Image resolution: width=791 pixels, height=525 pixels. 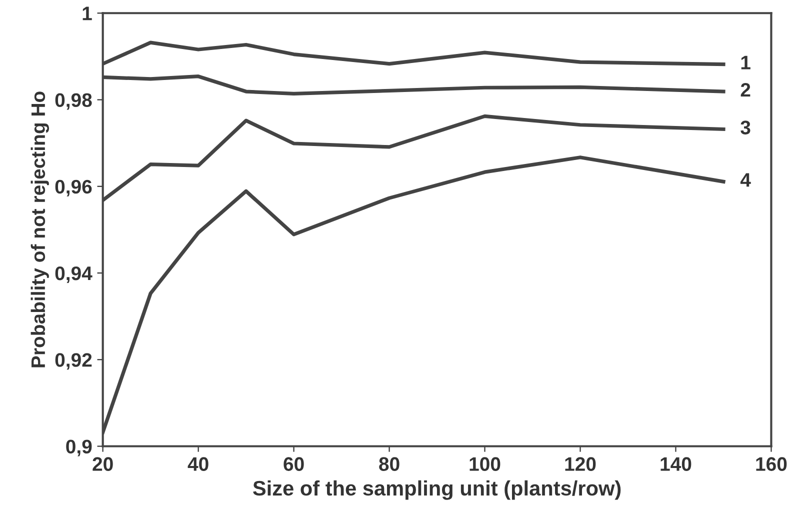 What do you see at coordinates (73, 101) in the screenshot?
I see `y-tick-label: 0,98` at bounding box center [73, 101].